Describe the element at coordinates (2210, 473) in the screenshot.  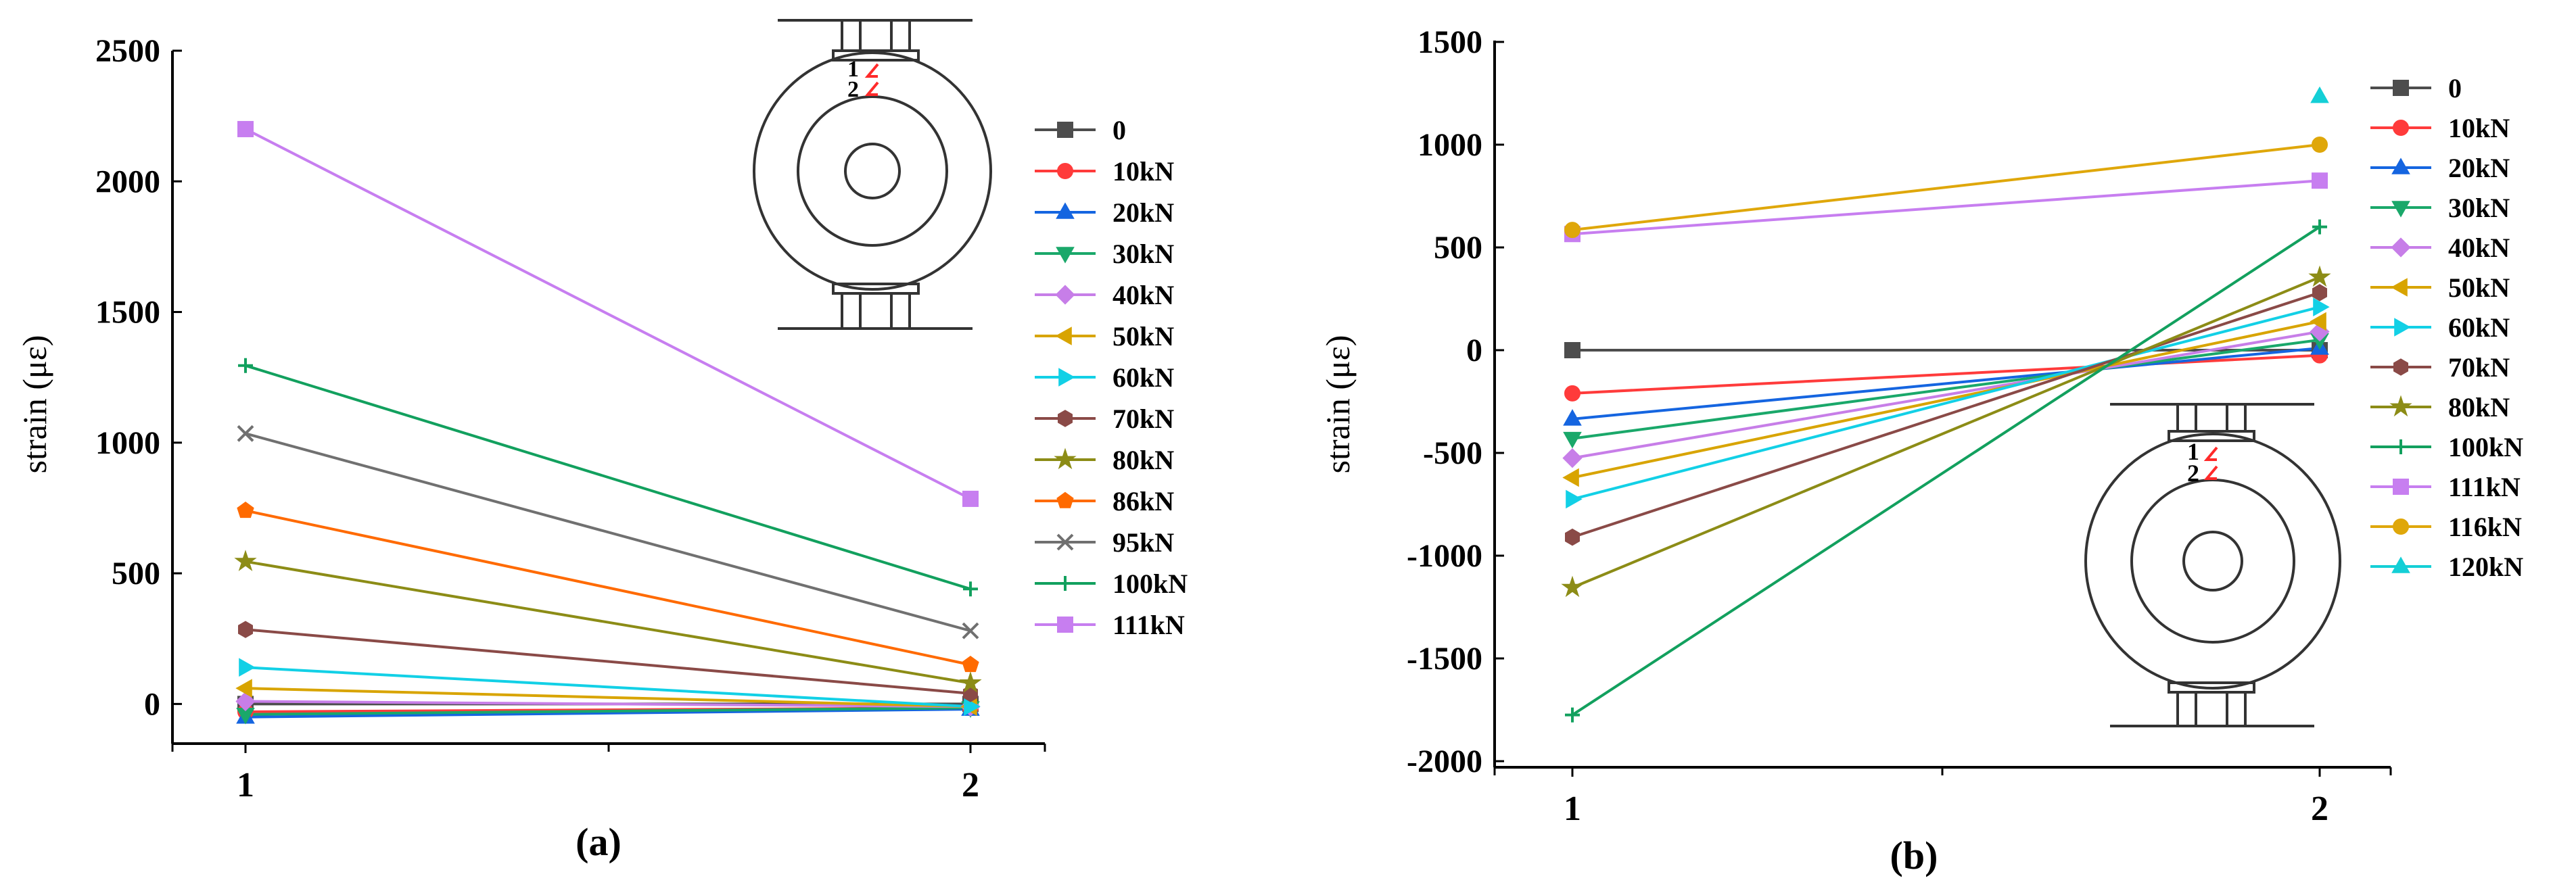
I see `gauge-2-icon` at that location.